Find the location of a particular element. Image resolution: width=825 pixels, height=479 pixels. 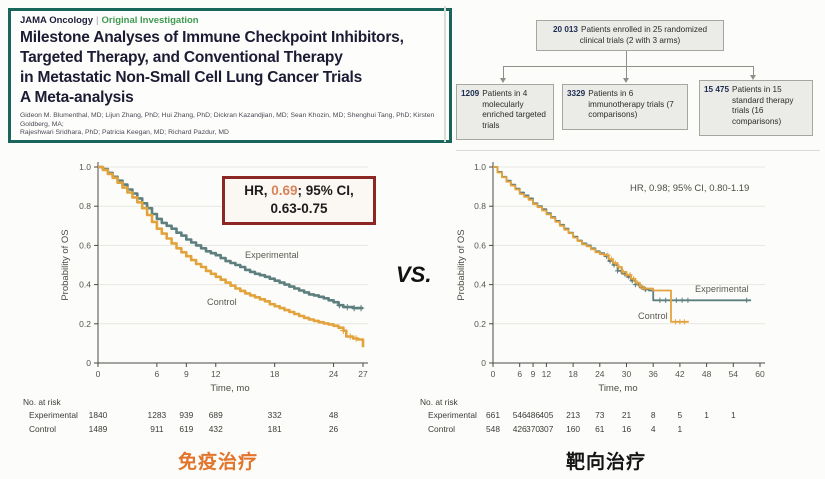

risk-value: 16 is located at coordinates (626, 429).